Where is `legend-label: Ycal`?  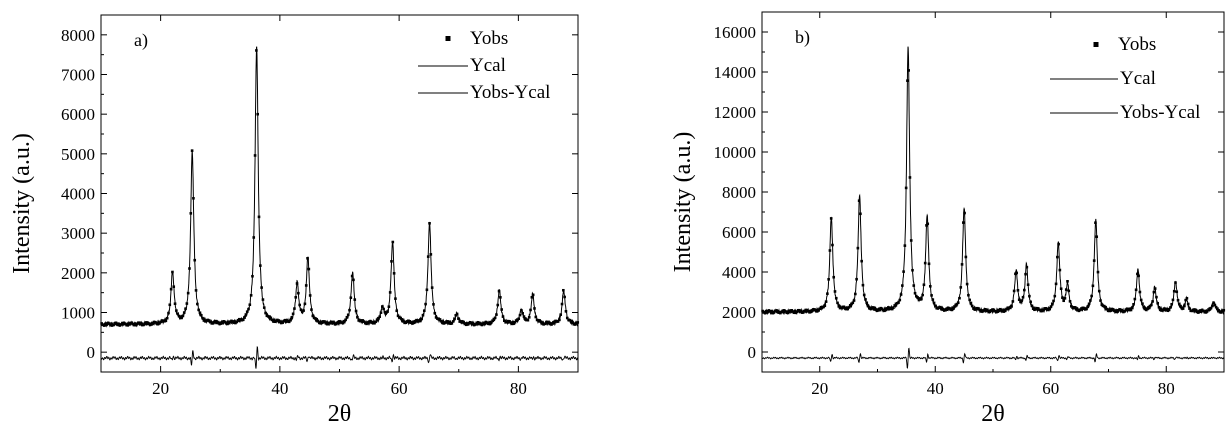 legend-label: Ycal is located at coordinates (488, 65).